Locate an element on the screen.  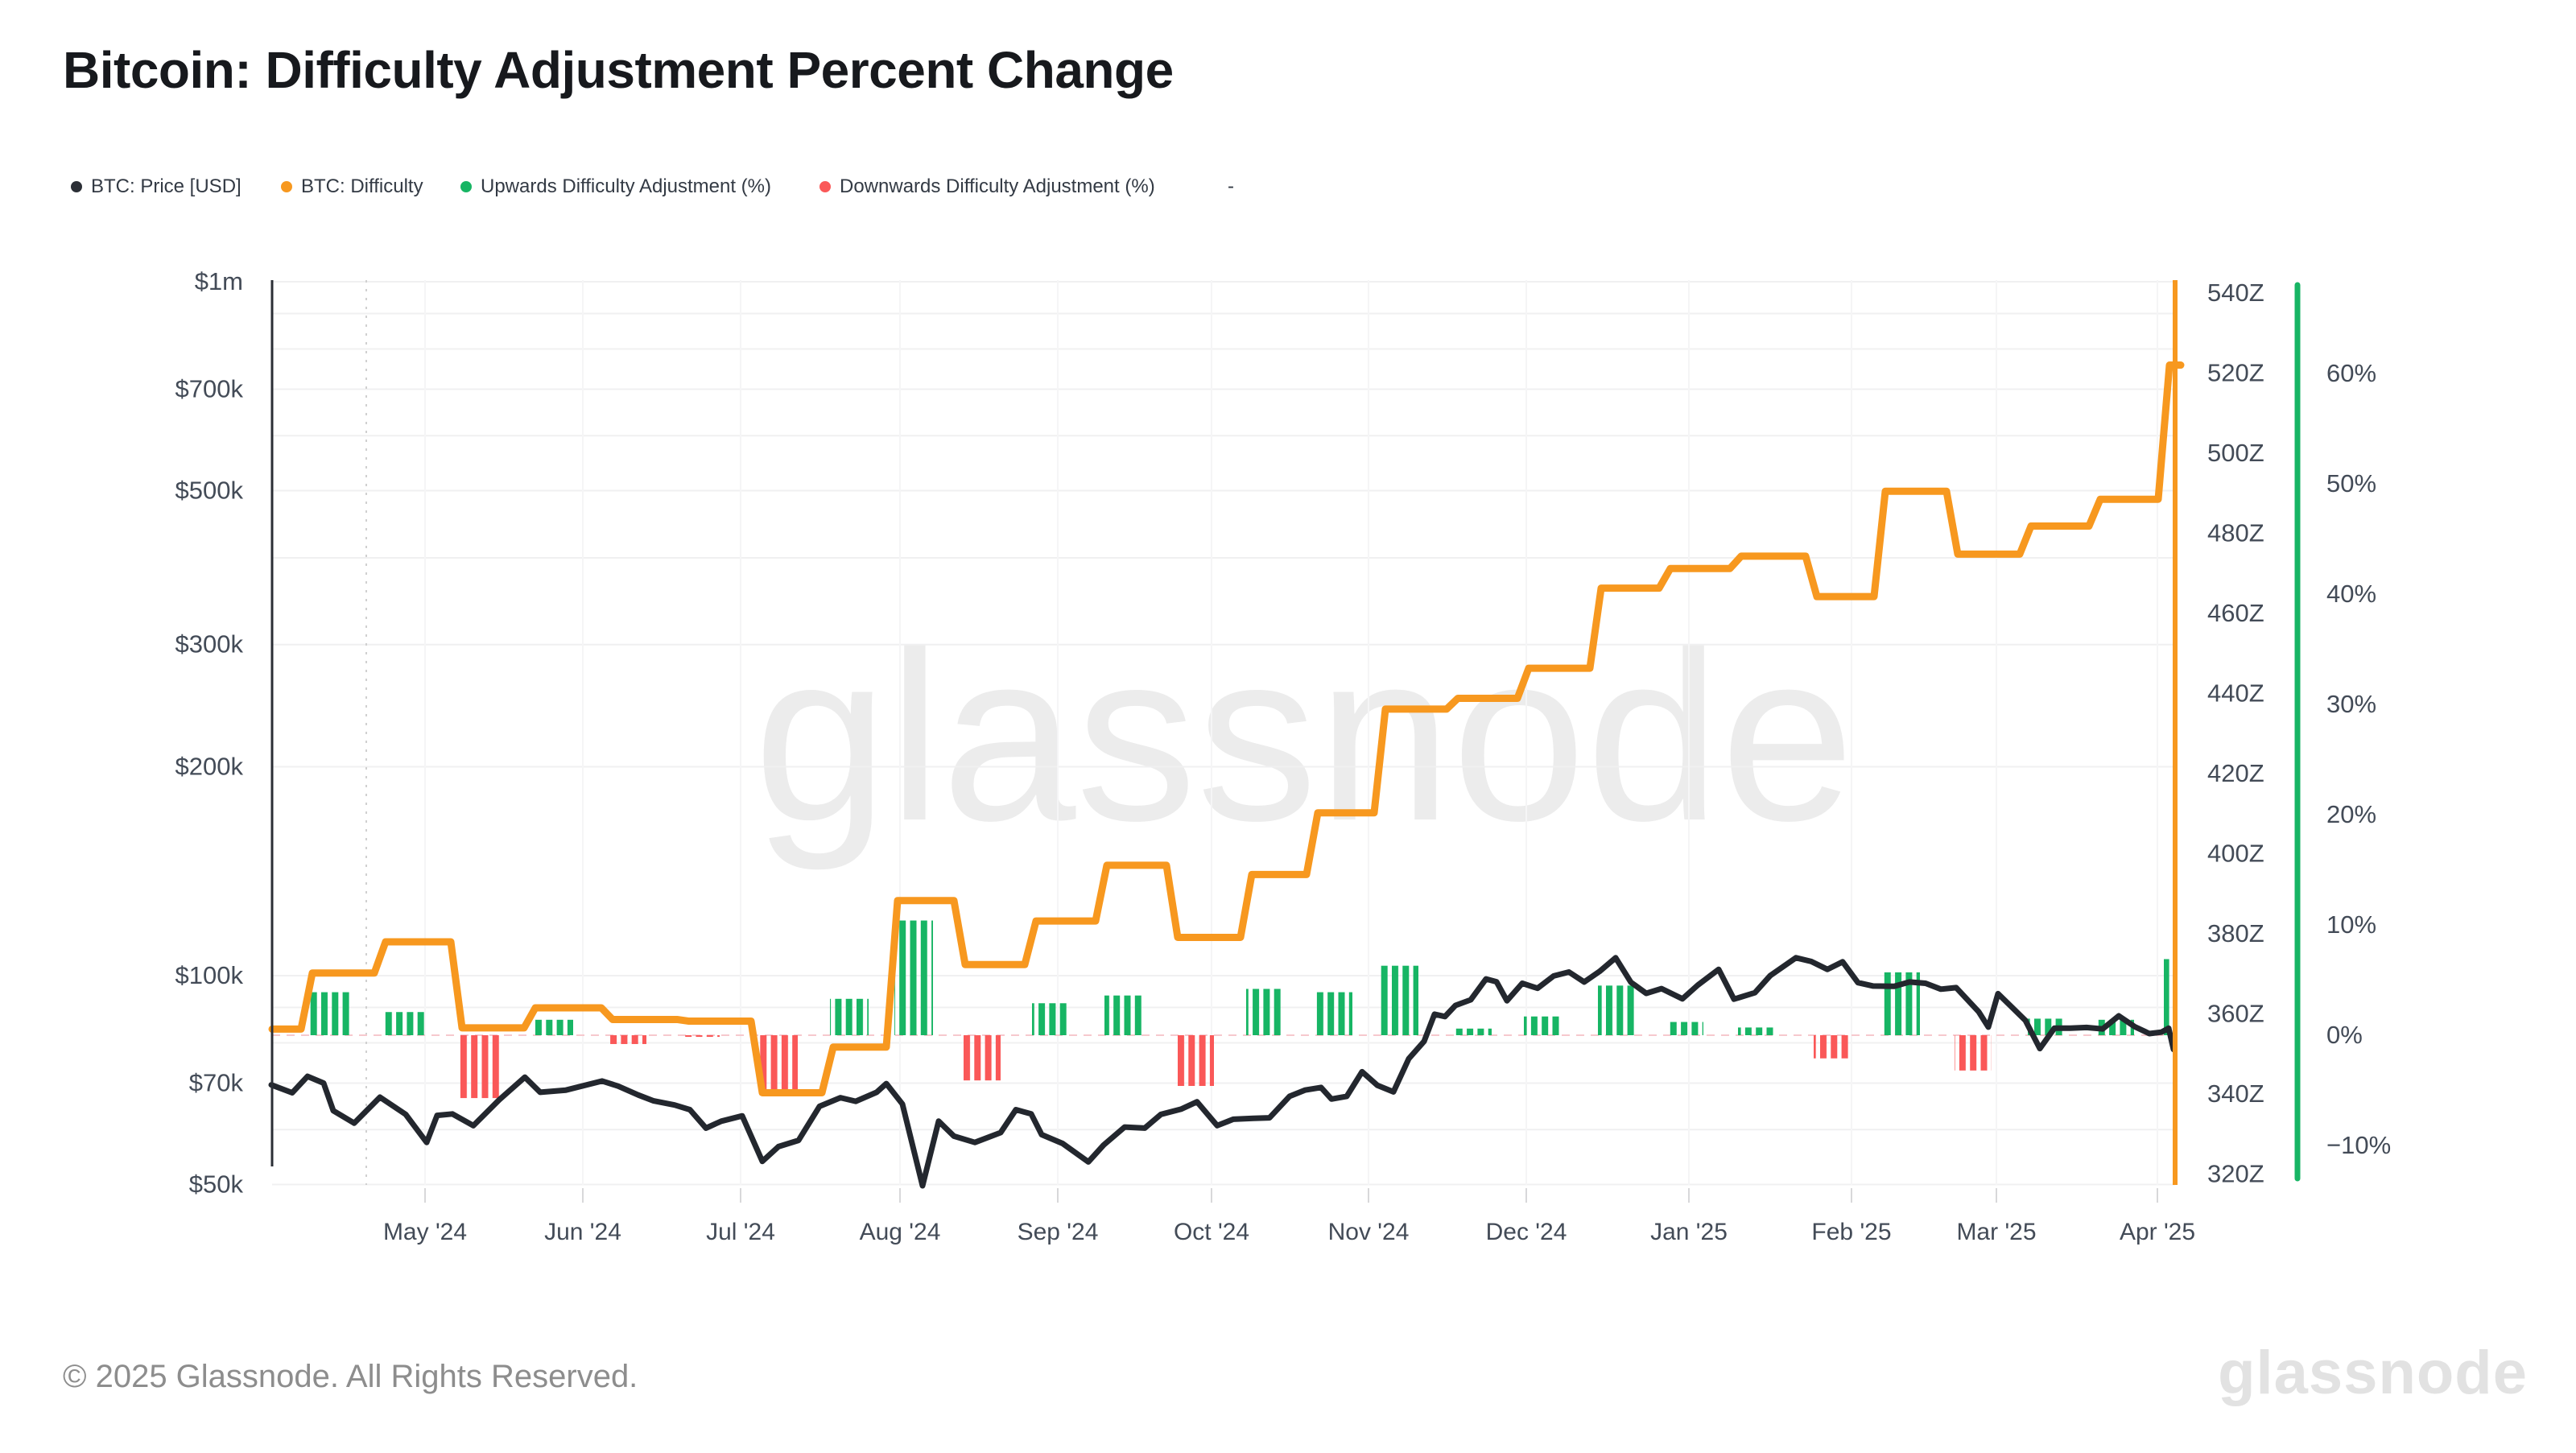
legend-item-3: Downwards Difficulty Adjustment (%) is located at coordinates (987, 187).